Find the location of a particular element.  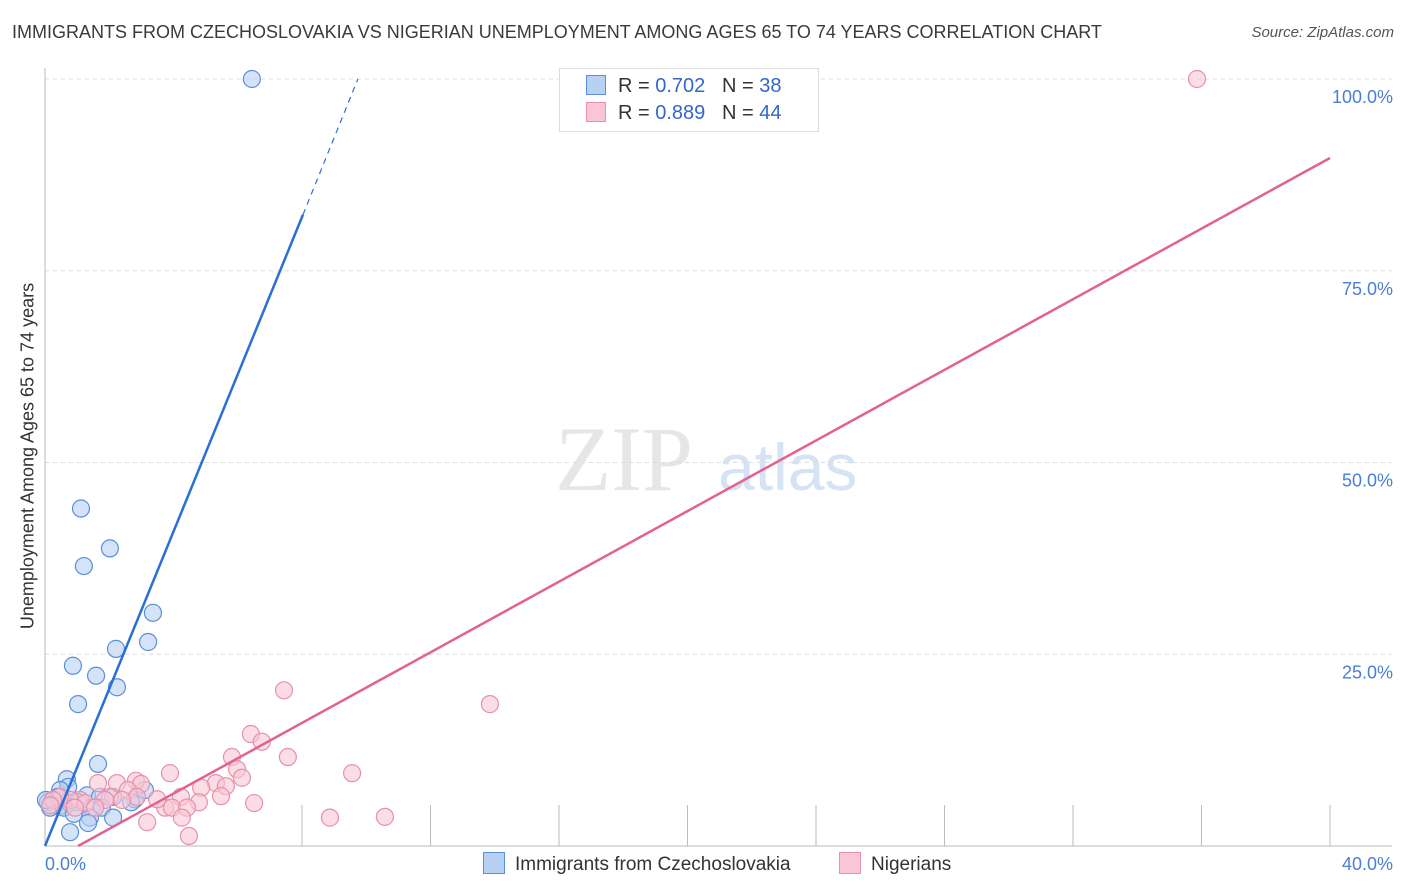

n-value: 38 is located at coordinates (770, 86).